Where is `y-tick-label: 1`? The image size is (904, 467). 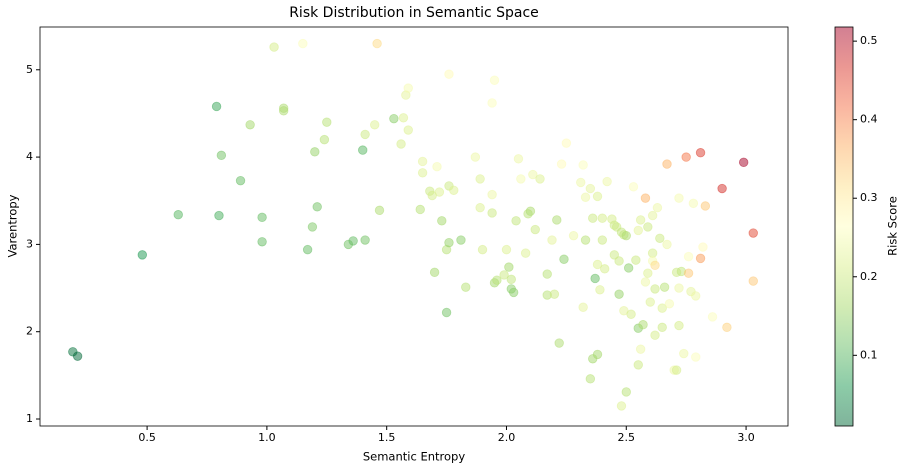 y-tick-label: 1 is located at coordinates (29, 418).